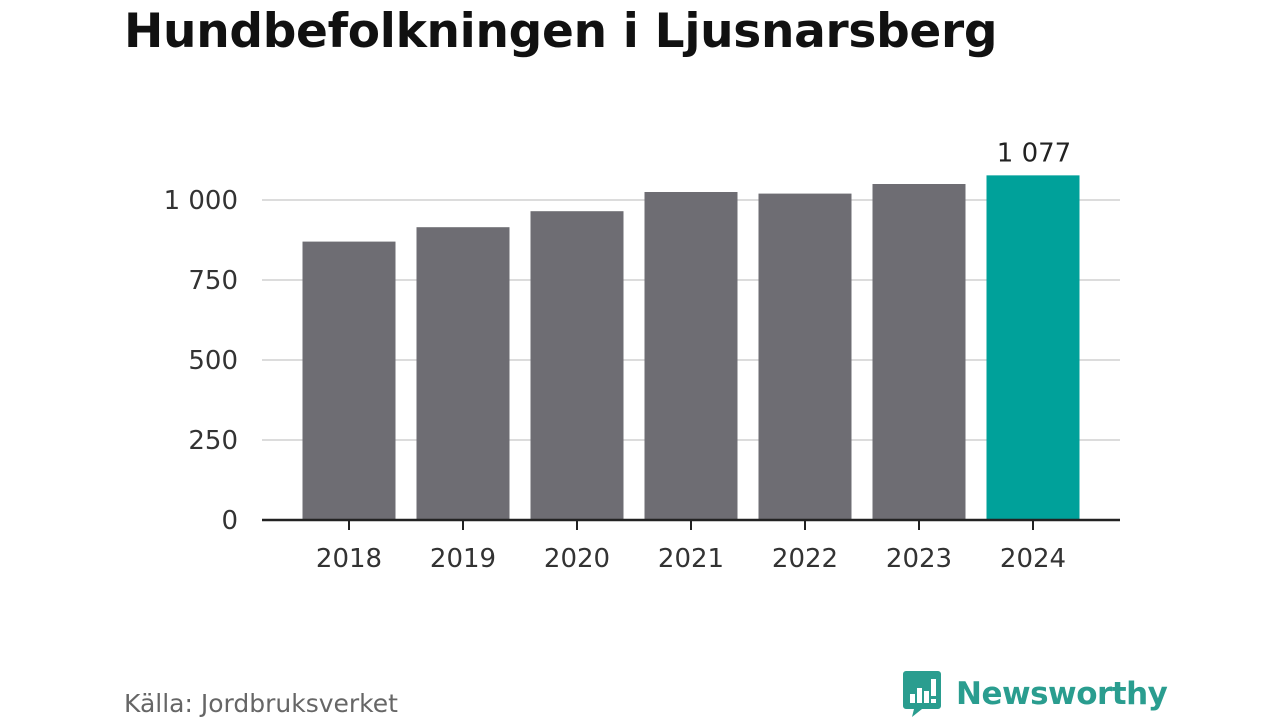  I want to click on x-tick-label: 2020, so click(577, 559).